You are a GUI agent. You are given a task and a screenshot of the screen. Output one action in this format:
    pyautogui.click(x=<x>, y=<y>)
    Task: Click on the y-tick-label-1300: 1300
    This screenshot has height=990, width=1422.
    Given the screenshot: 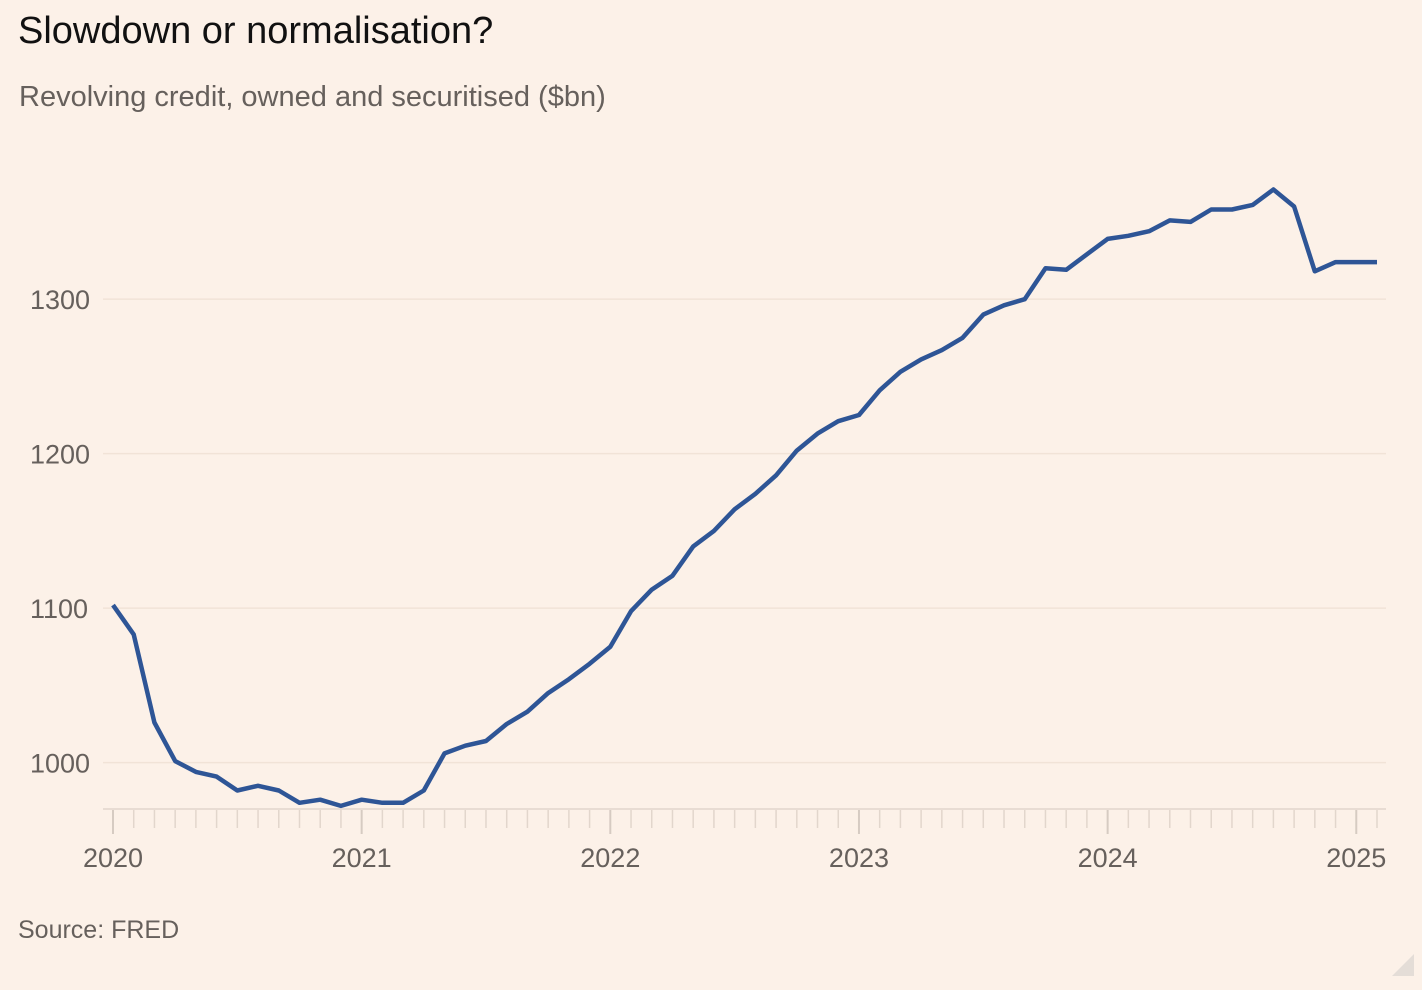 What is the action you would take?
    pyautogui.click(x=60, y=300)
    